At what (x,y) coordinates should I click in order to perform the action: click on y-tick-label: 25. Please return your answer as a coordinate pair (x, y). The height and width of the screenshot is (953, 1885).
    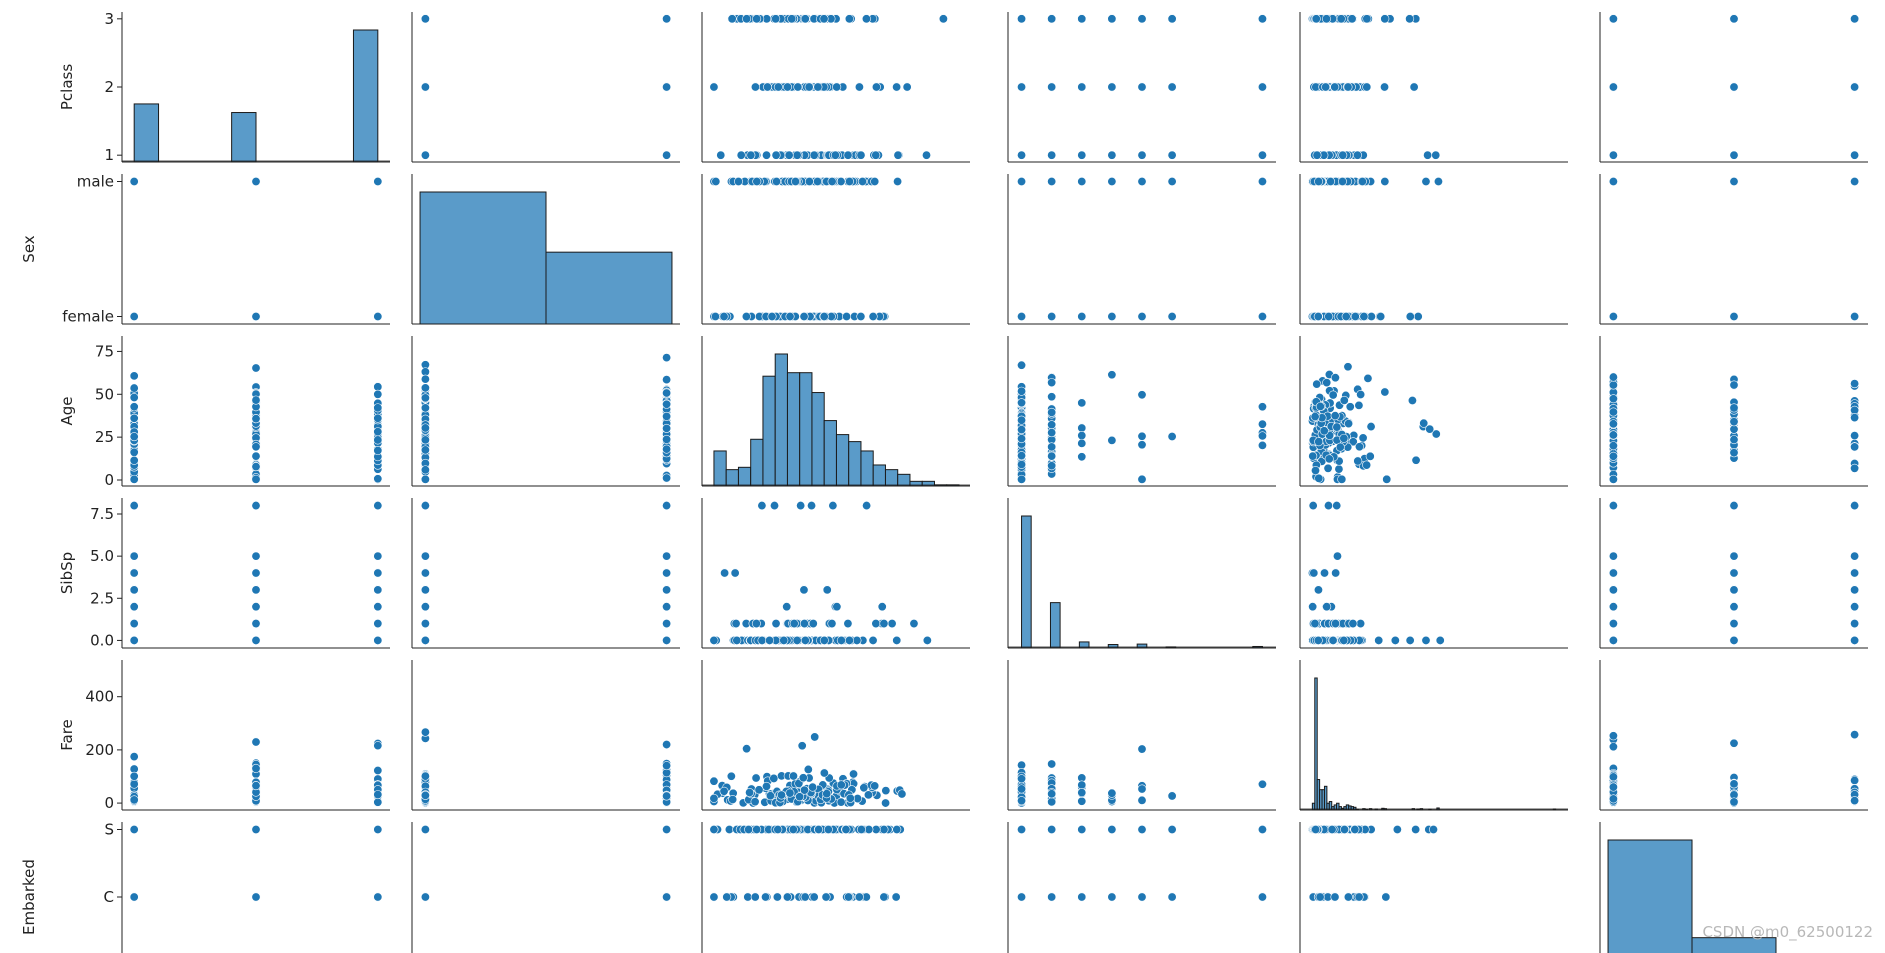
    Looking at the image, I should click on (104, 437).